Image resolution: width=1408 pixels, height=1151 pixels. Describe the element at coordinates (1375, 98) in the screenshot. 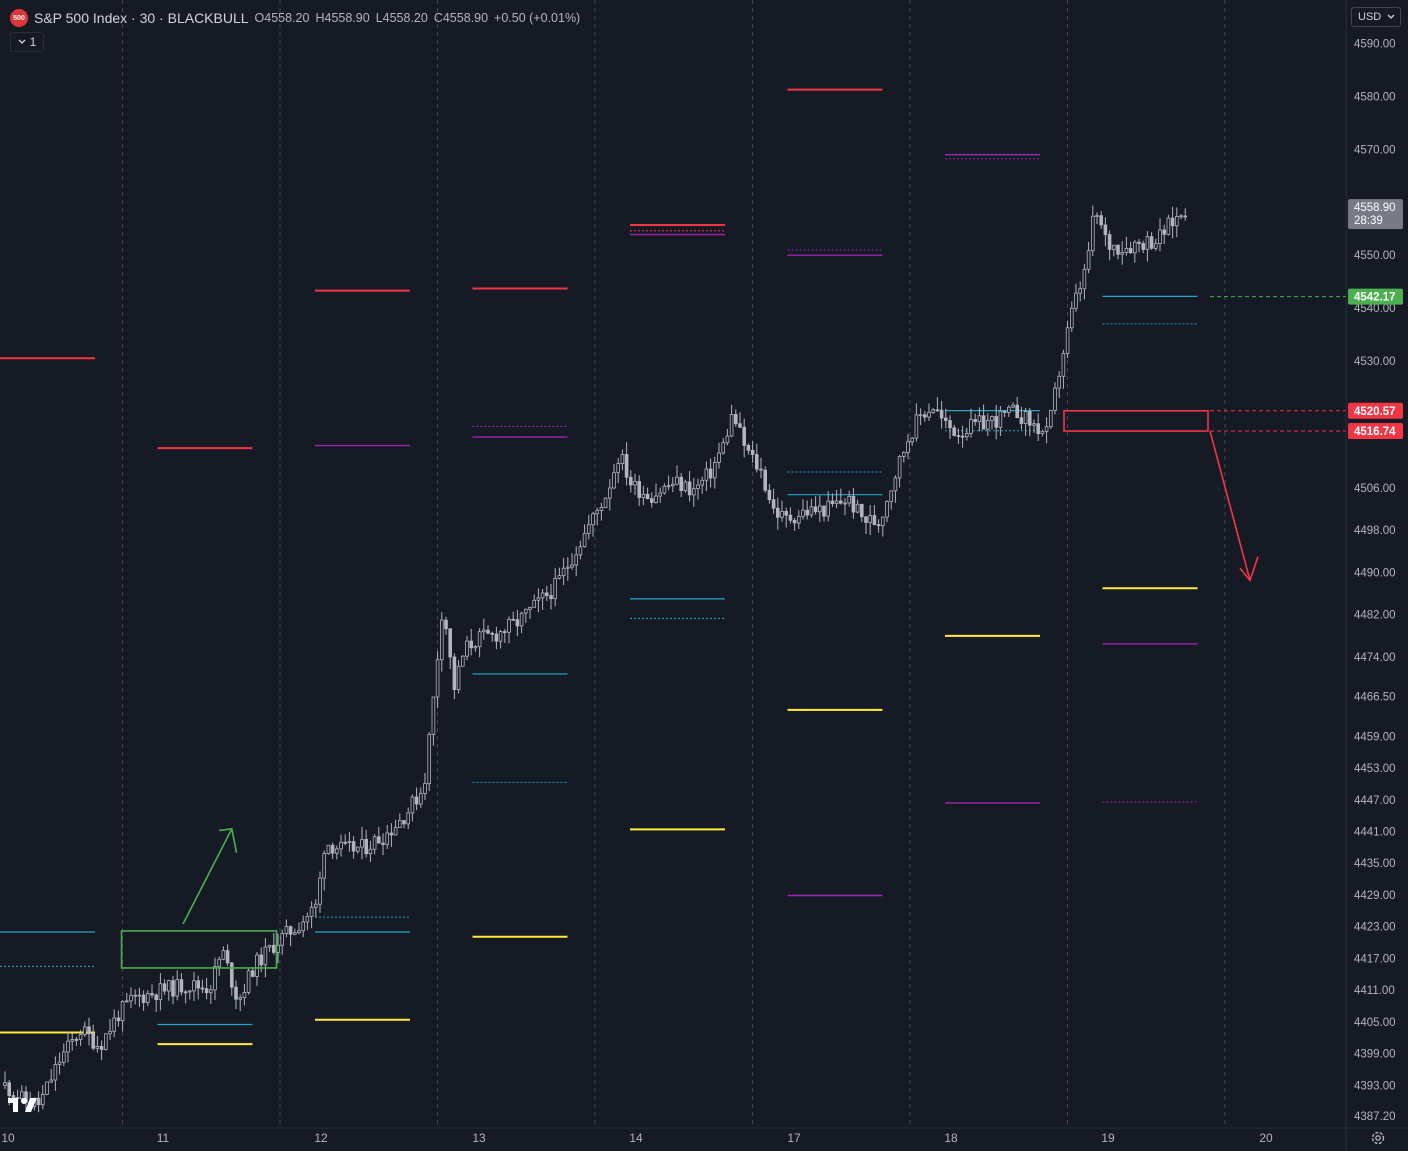

I see `price-tick-label: 4580.00` at that location.